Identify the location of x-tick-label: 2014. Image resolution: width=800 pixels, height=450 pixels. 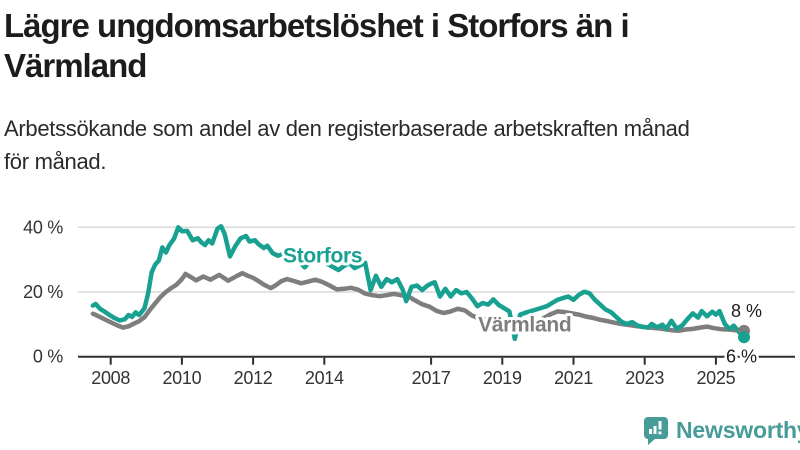
(324, 378).